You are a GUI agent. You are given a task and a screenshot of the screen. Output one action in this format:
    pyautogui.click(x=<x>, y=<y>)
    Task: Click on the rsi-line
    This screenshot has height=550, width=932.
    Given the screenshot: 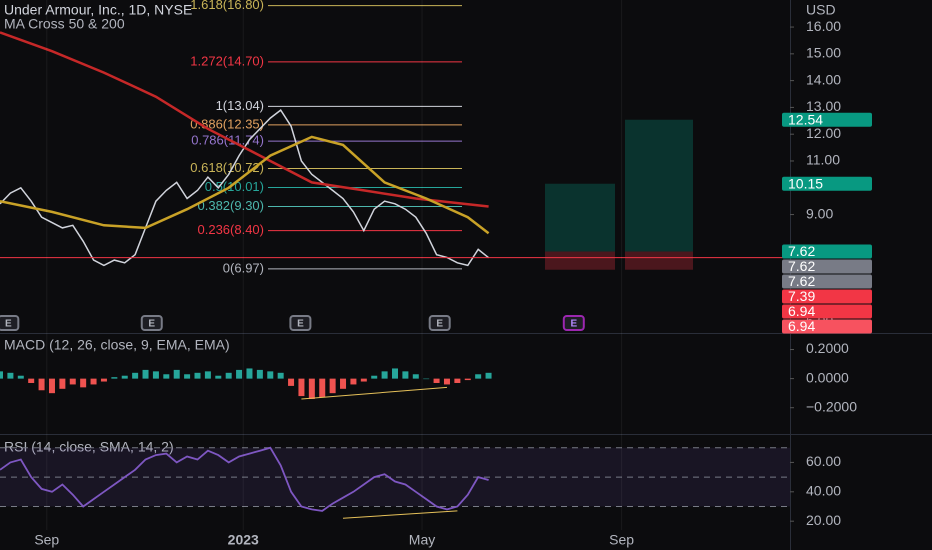 What is the action you would take?
    pyautogui.click(x=244, y=479)
    